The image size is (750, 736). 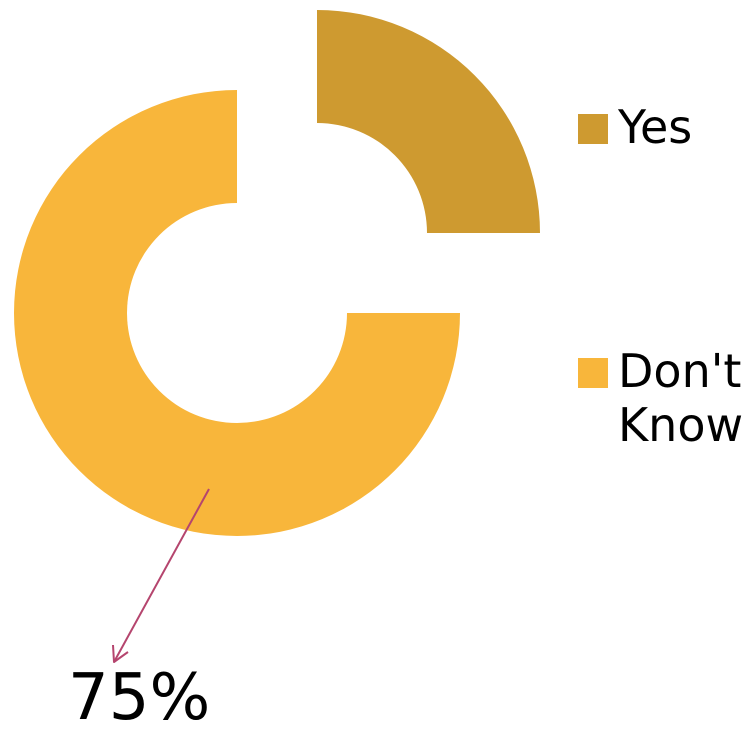 I want to click on legend-swatch-dont-know, so click(x=593, y=373).